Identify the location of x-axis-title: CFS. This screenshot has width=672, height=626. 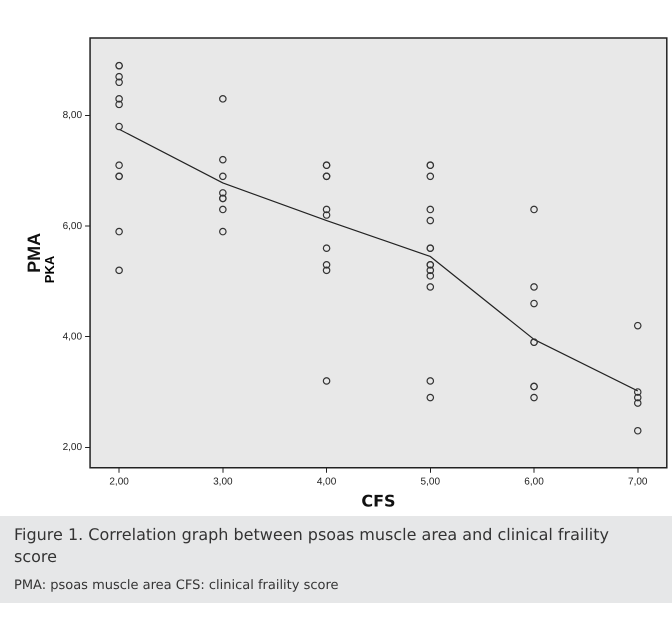
(378, 501).